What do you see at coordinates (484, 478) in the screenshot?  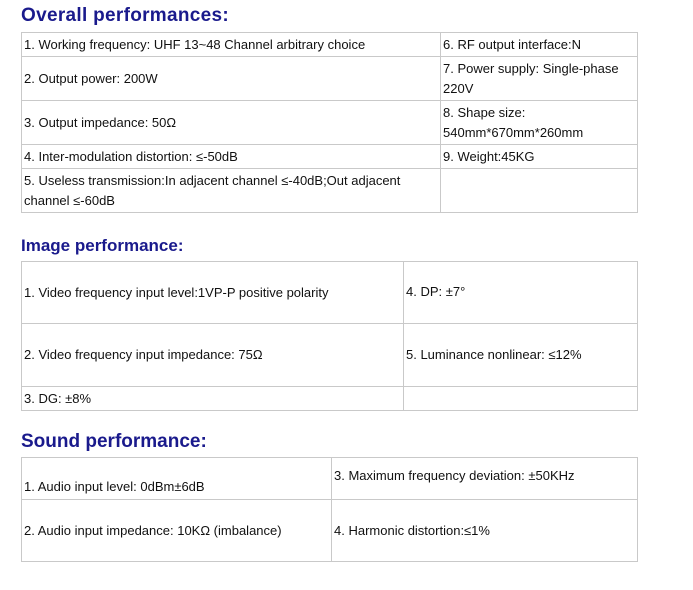 I see `spec-cell: 3. Maximum frequency deviation: ±50KHz` at bounding box center [484, 478].